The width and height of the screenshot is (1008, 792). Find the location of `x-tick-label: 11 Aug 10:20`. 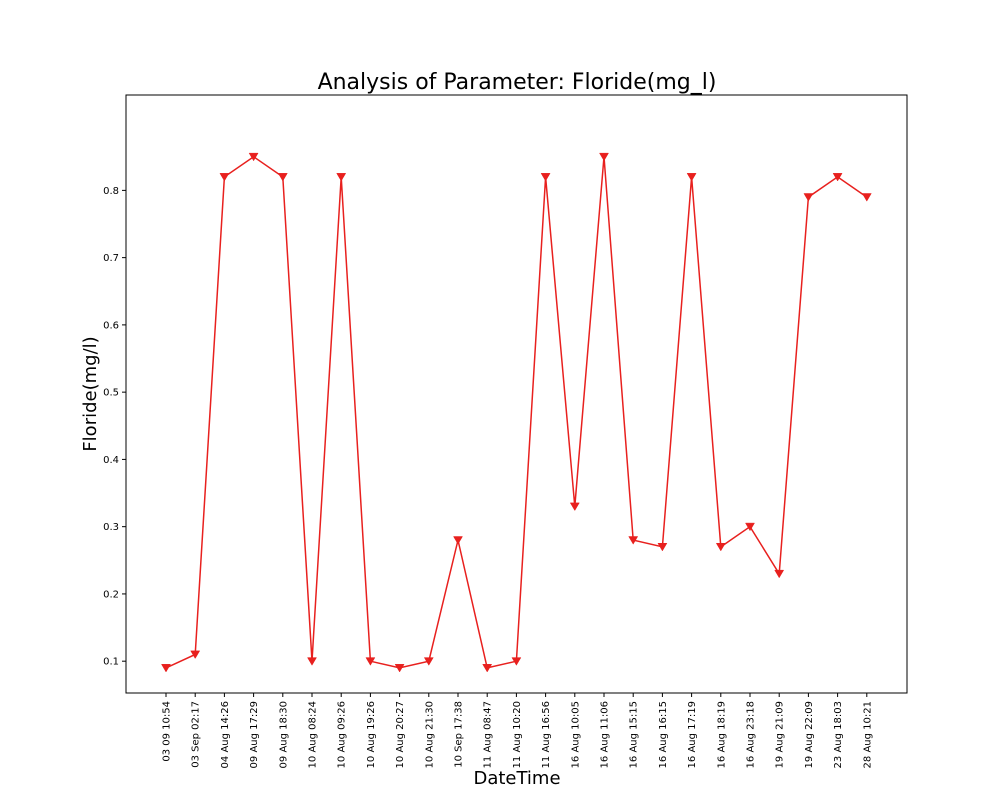

x-tick-label: 11 Aug 10:20 is located at coordinates (517, 734).